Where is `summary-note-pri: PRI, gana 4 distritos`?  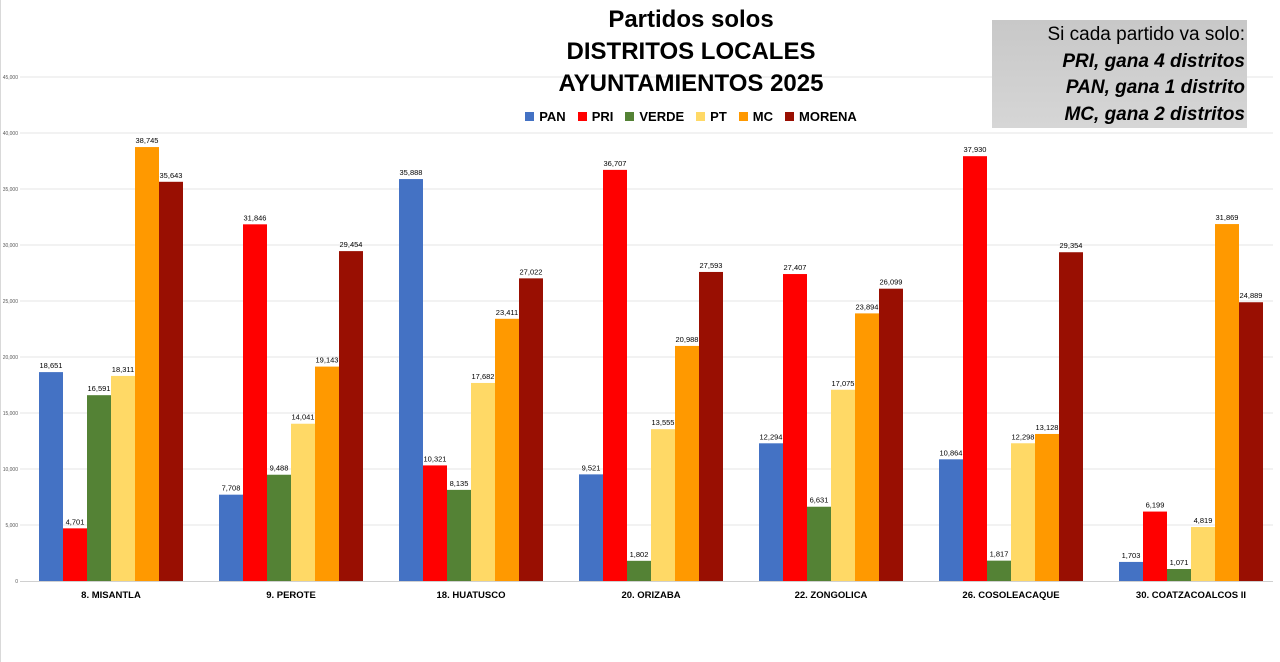
summary-note-pri: PRI, gana 4 distritos is located at coordinates (1153, 61).